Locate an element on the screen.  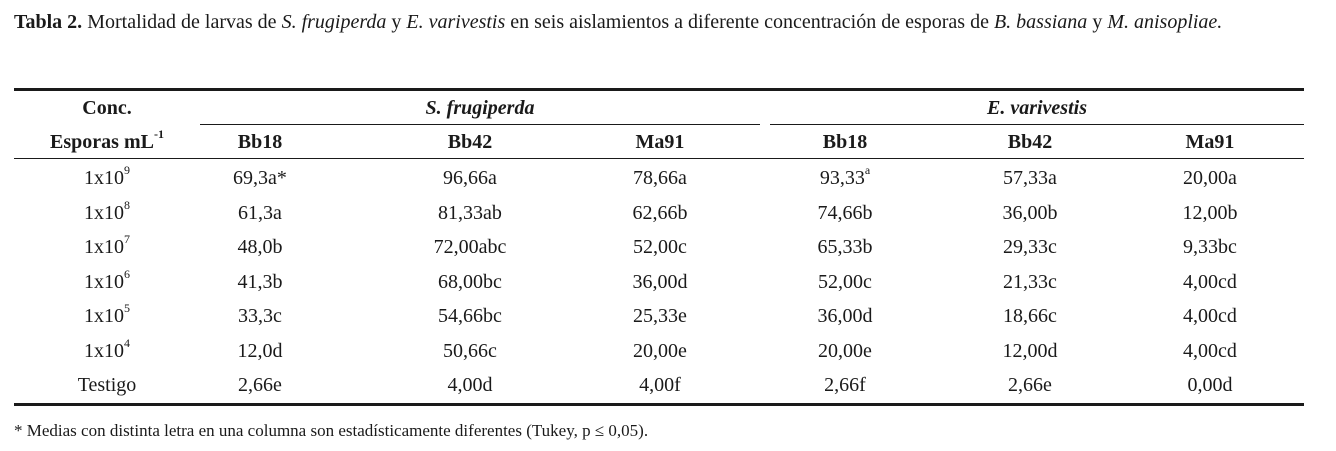
caption-species-1: S. frugiperda is located at coordinates (334, 22).